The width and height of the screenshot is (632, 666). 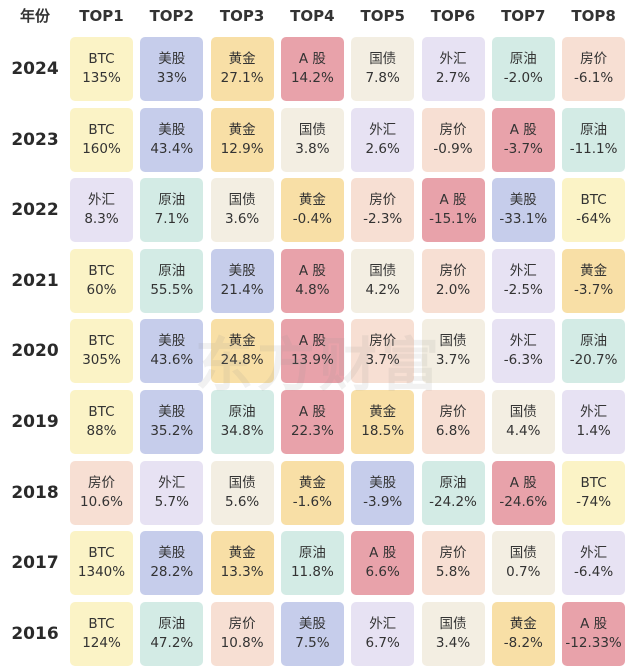 I want to click on asset-cell: 外汇 -6.3%, so click(x=523, y=351).